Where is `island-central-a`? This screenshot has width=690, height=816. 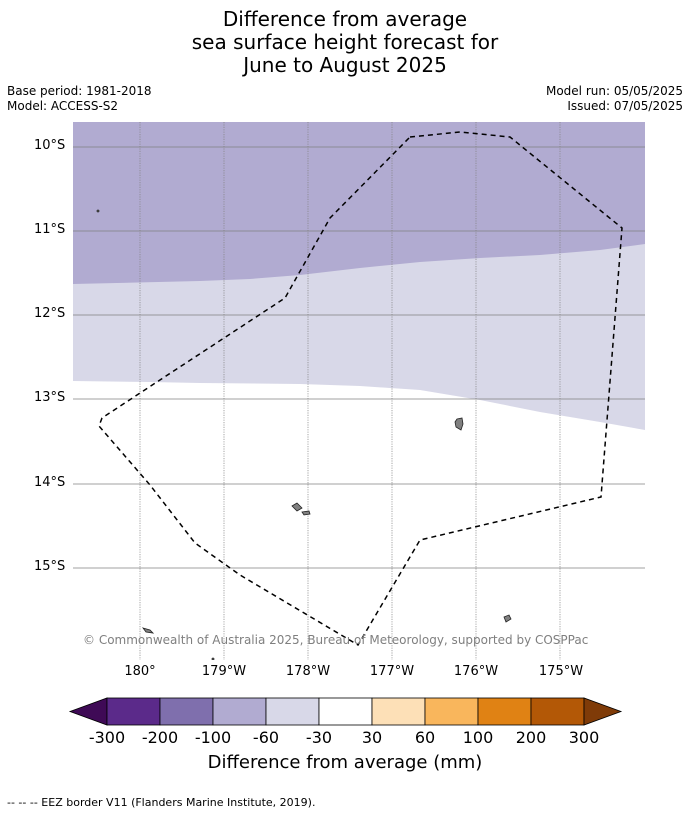 island-central-a is located at coordinates (297, 507).